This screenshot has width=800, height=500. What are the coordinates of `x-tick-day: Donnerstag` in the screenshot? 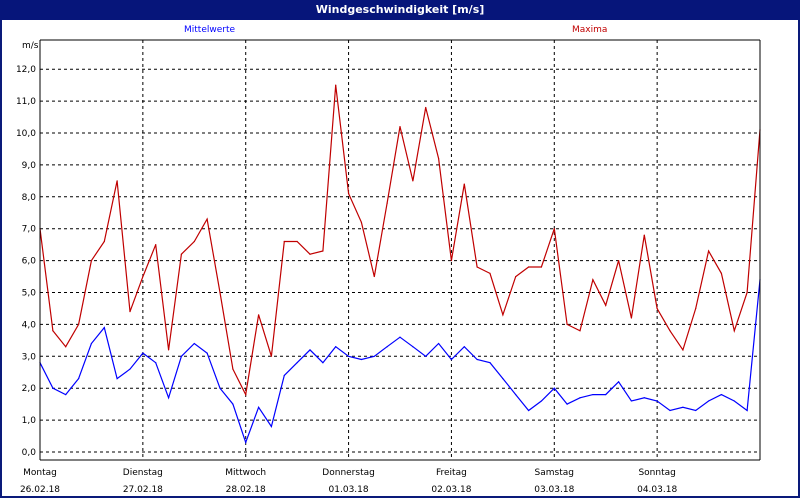 It's located at (348, 473).